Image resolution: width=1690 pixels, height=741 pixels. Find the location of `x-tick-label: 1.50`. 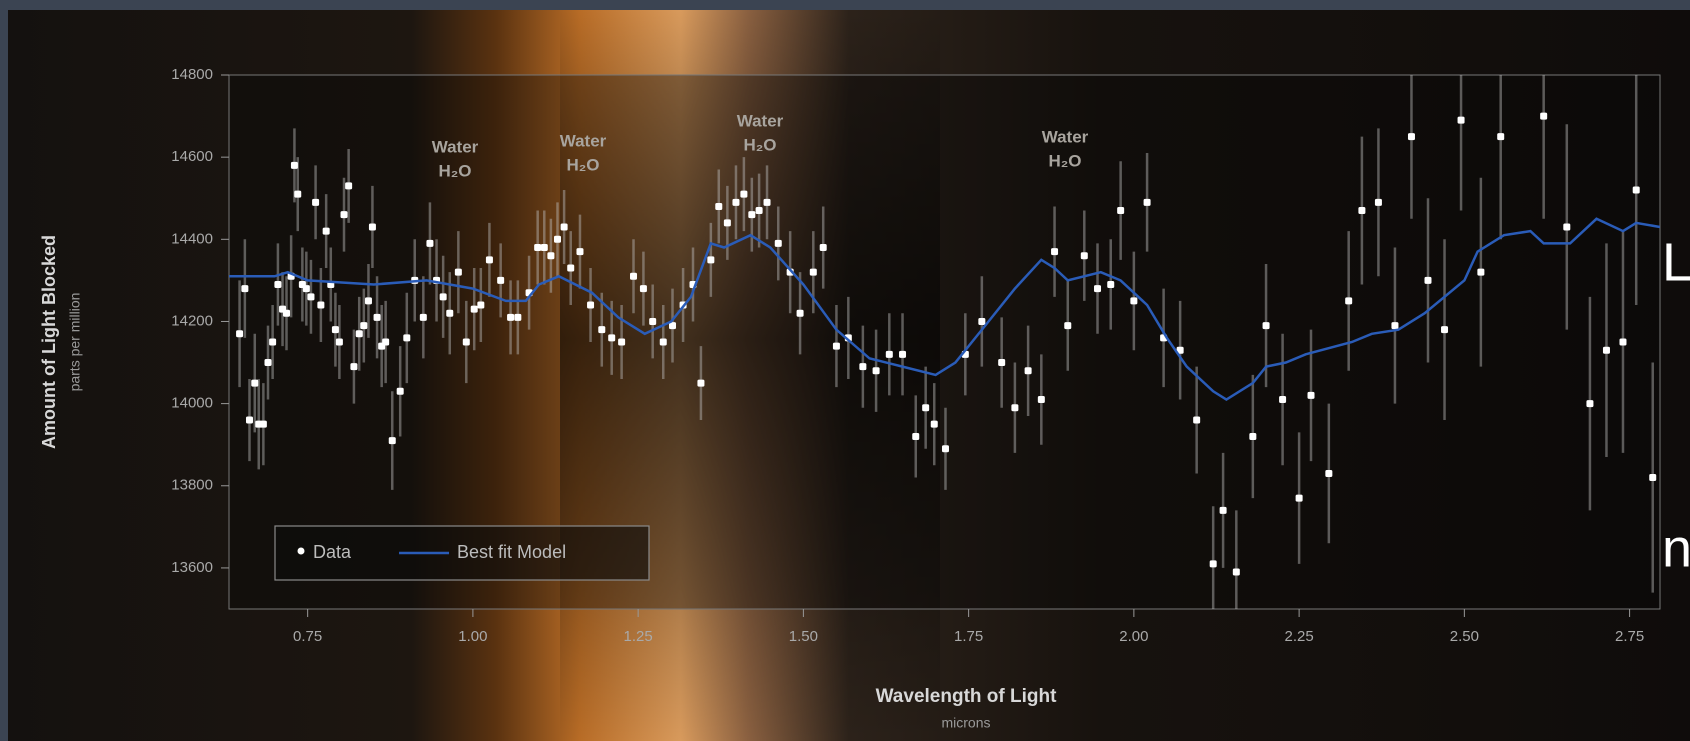

x-tick-label: 1.50 is located at coordinates (803, 636).